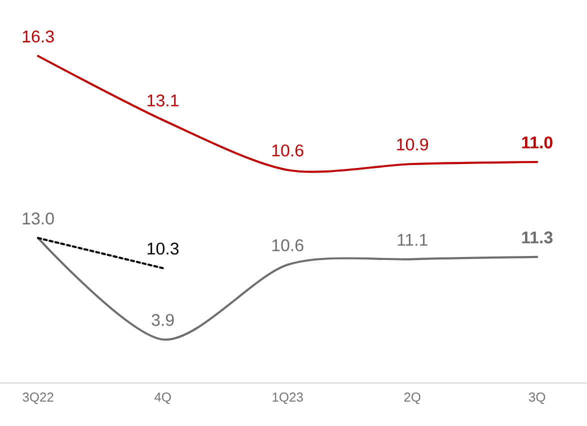 This screenshot has width=587, height=426. I want to click on data-label: 13.0, so click(38, 218).